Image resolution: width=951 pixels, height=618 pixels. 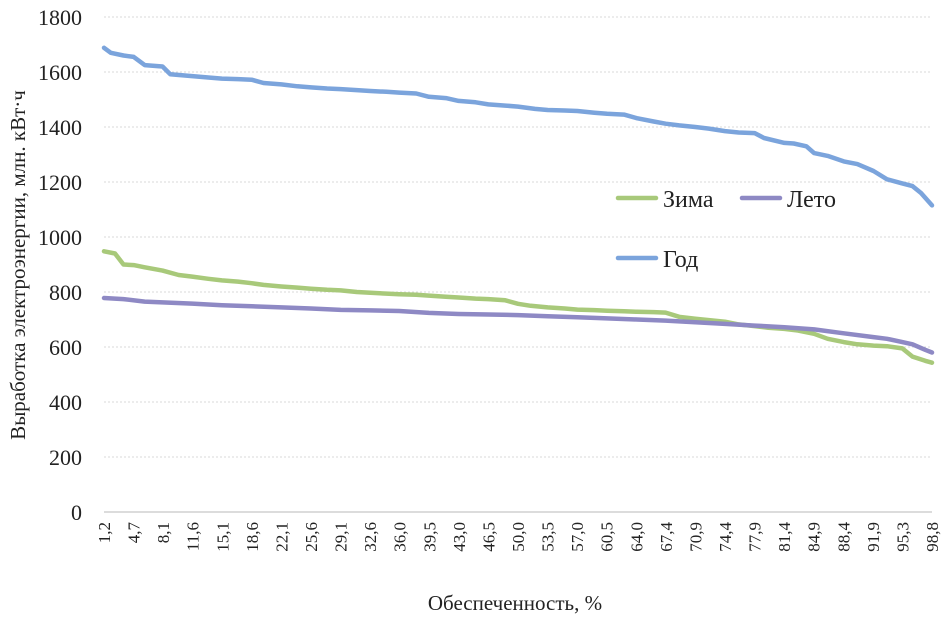 I want to click on x-tick-label: 22,1, so click(x=281, y=537).